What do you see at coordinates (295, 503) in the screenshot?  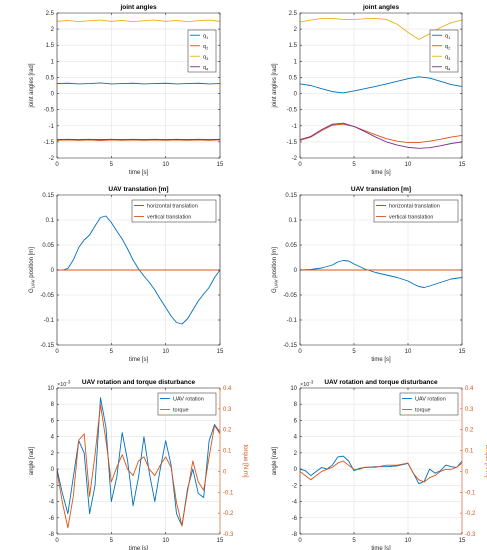 I see `y-tick-label: -4` at bounding box center [295, 503].